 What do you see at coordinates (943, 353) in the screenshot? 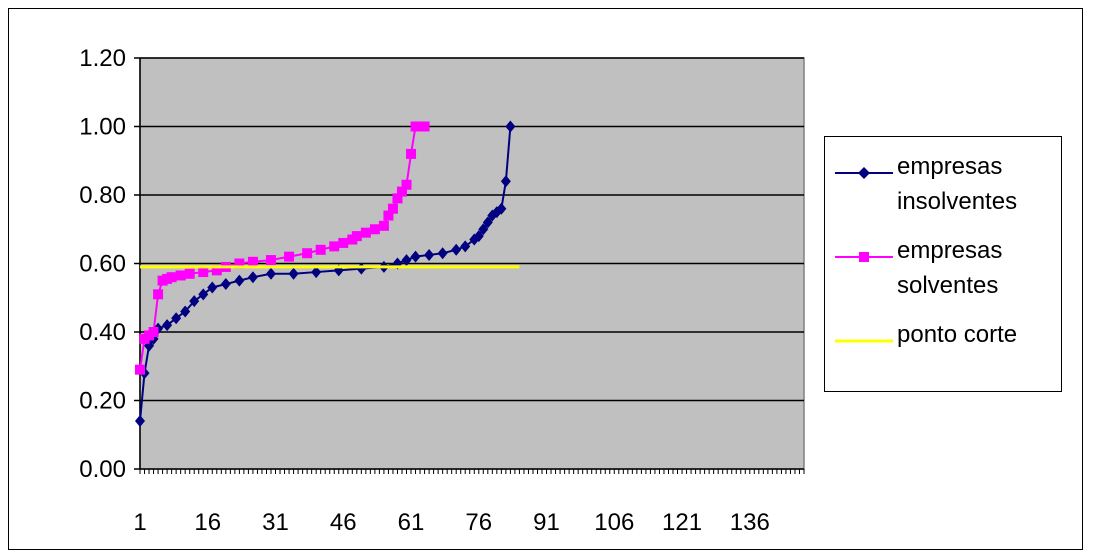
I see `legend-entry-ponto-corte: ponto corte` at bounding box center [943, 353].